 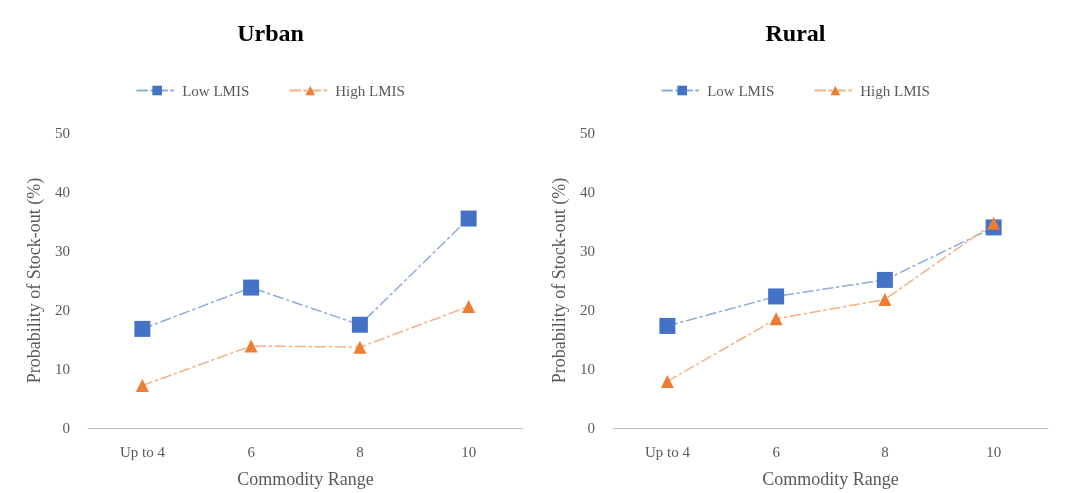 What do you see at coordinates (795, 33) in the screenshot?
I see `chart-title: Rural` at bounding box center [795, 33].